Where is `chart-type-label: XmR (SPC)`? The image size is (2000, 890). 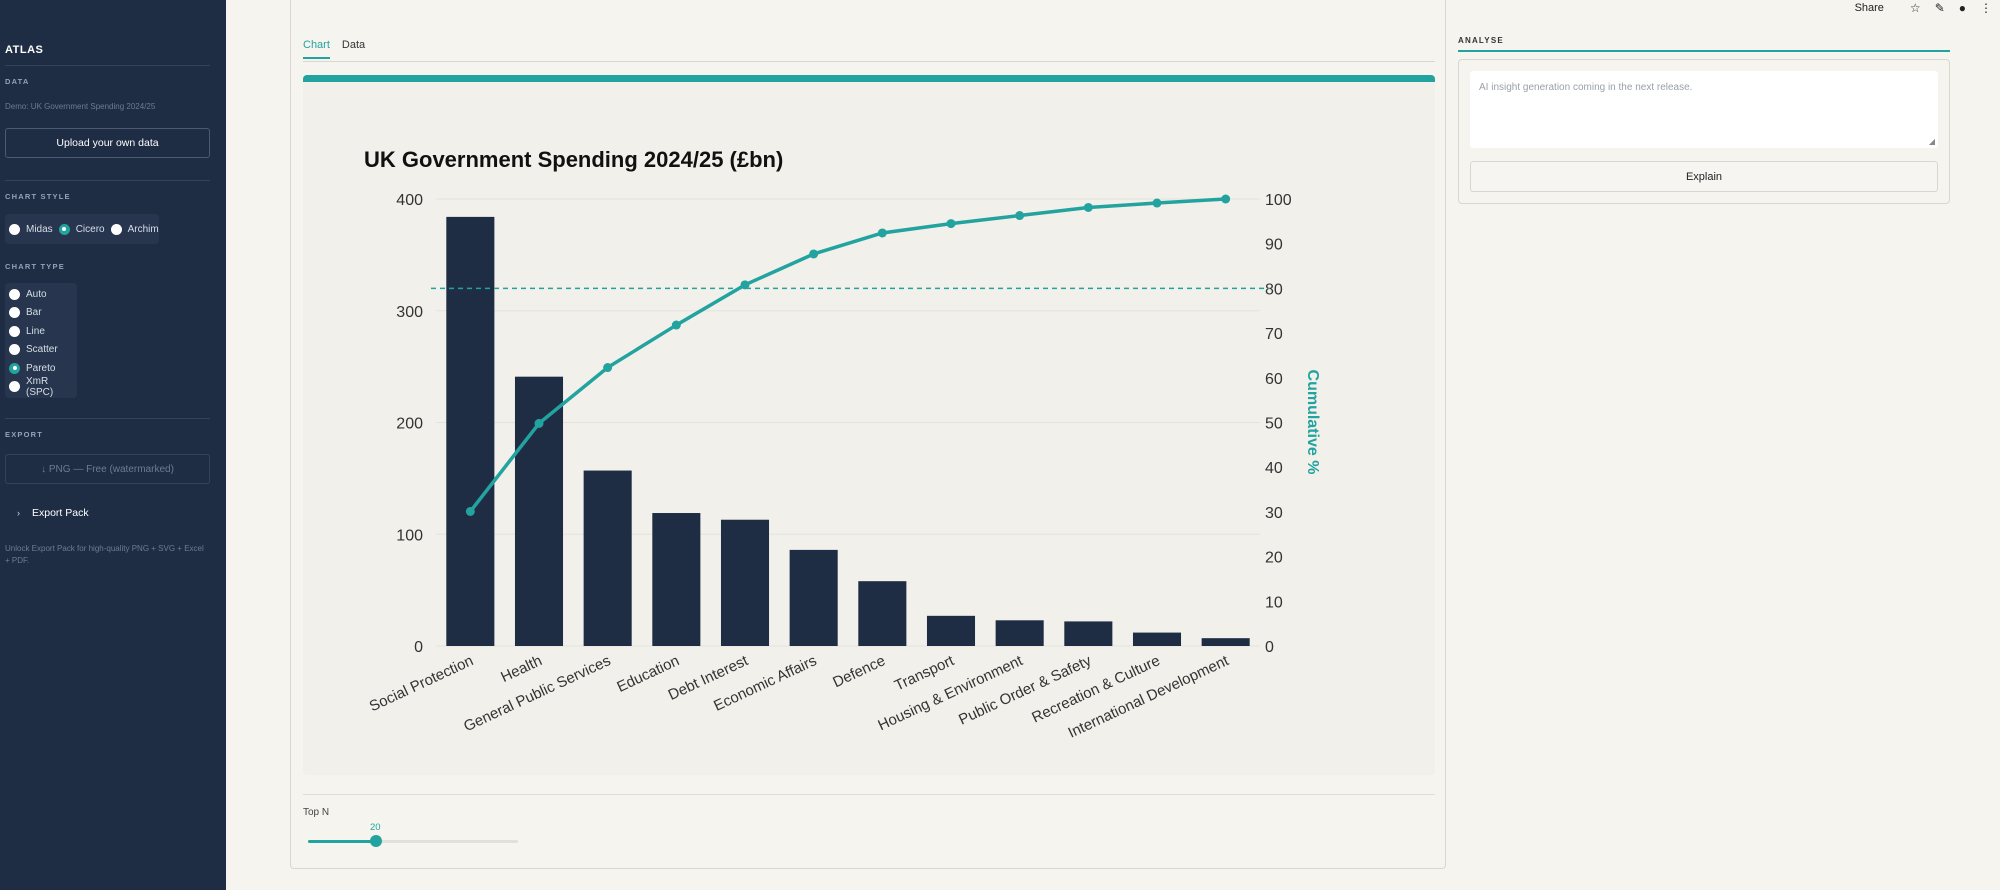
chart-type-label: XmR (SPC) is located at coordinates (40, 386).